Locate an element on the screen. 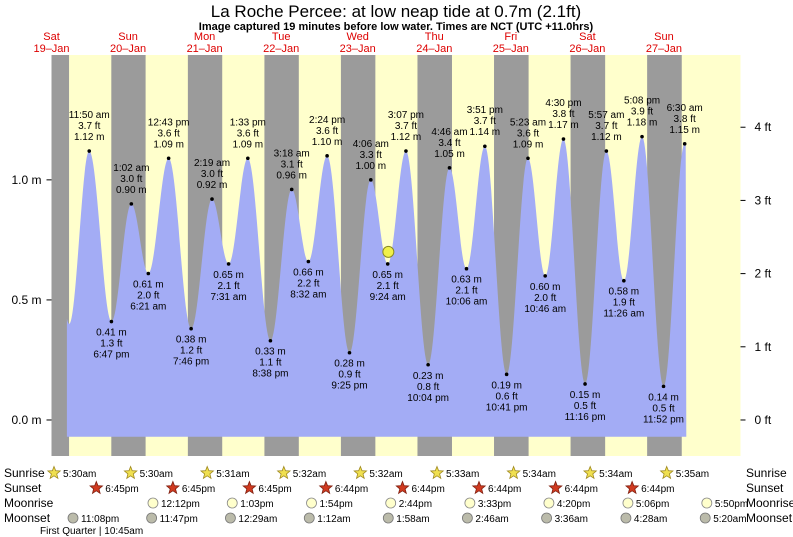  tide-label: 2.0 ft is located at coordinates (545, 298).